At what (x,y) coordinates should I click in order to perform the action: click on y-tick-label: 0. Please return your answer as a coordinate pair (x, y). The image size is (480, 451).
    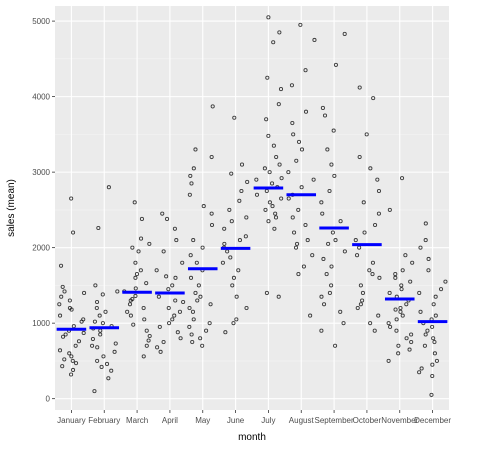
    Looking at the image, I should click on (48, 399).